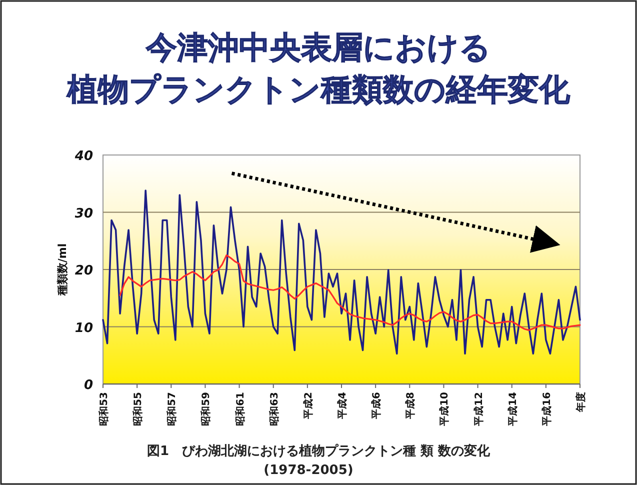 The width and height of the screenshot is (637, 485). What do you see at coordinates (478, 409) in the screenshot?
I see `x-tick-label: 平成12` at bounding box center [478, 409].